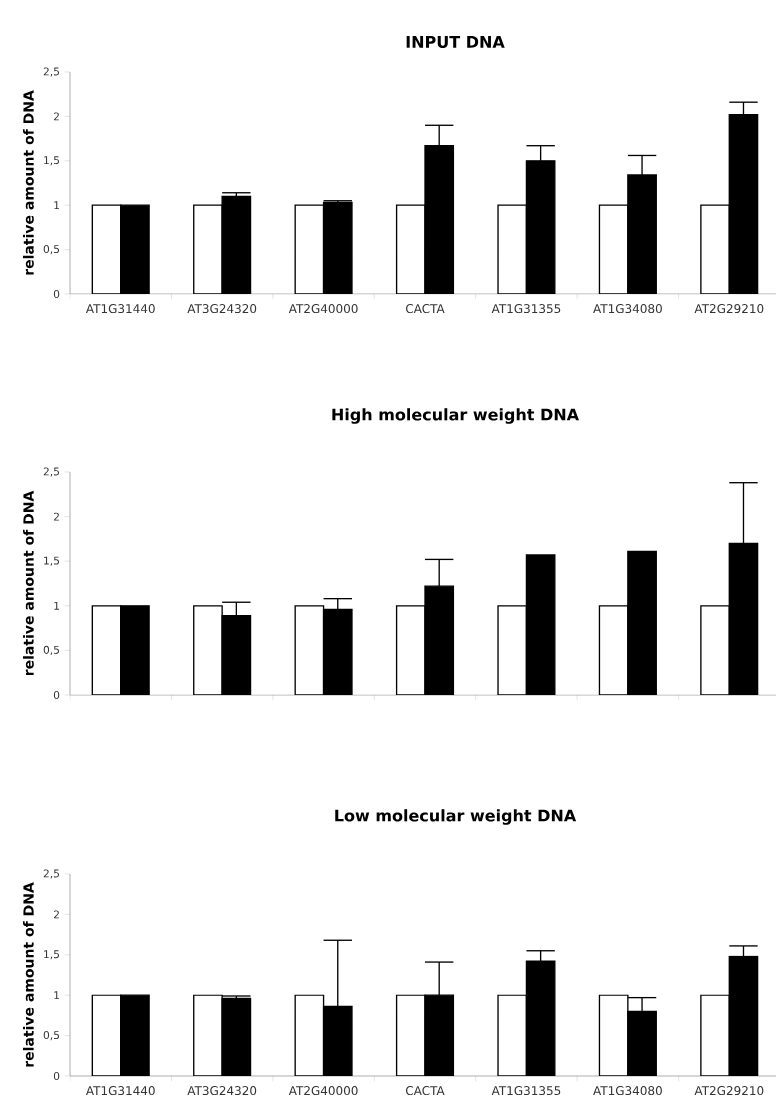 Image resolution: width=776 pixels, height=1103 pixels. What do you see at coordinates (455, 416) in the screenshot?
I see `chart-title: High molecular weight DNA` at bounding box center [455, 416].